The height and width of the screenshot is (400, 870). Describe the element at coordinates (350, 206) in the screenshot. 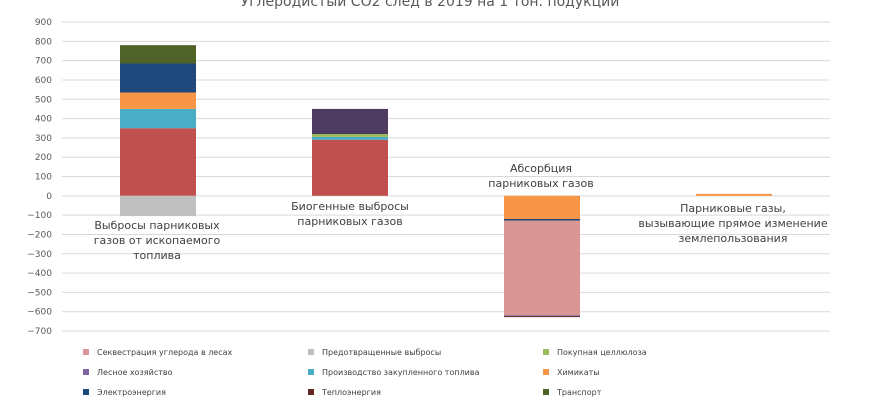

I see `category-label: Биогенные выбросы` at that location.